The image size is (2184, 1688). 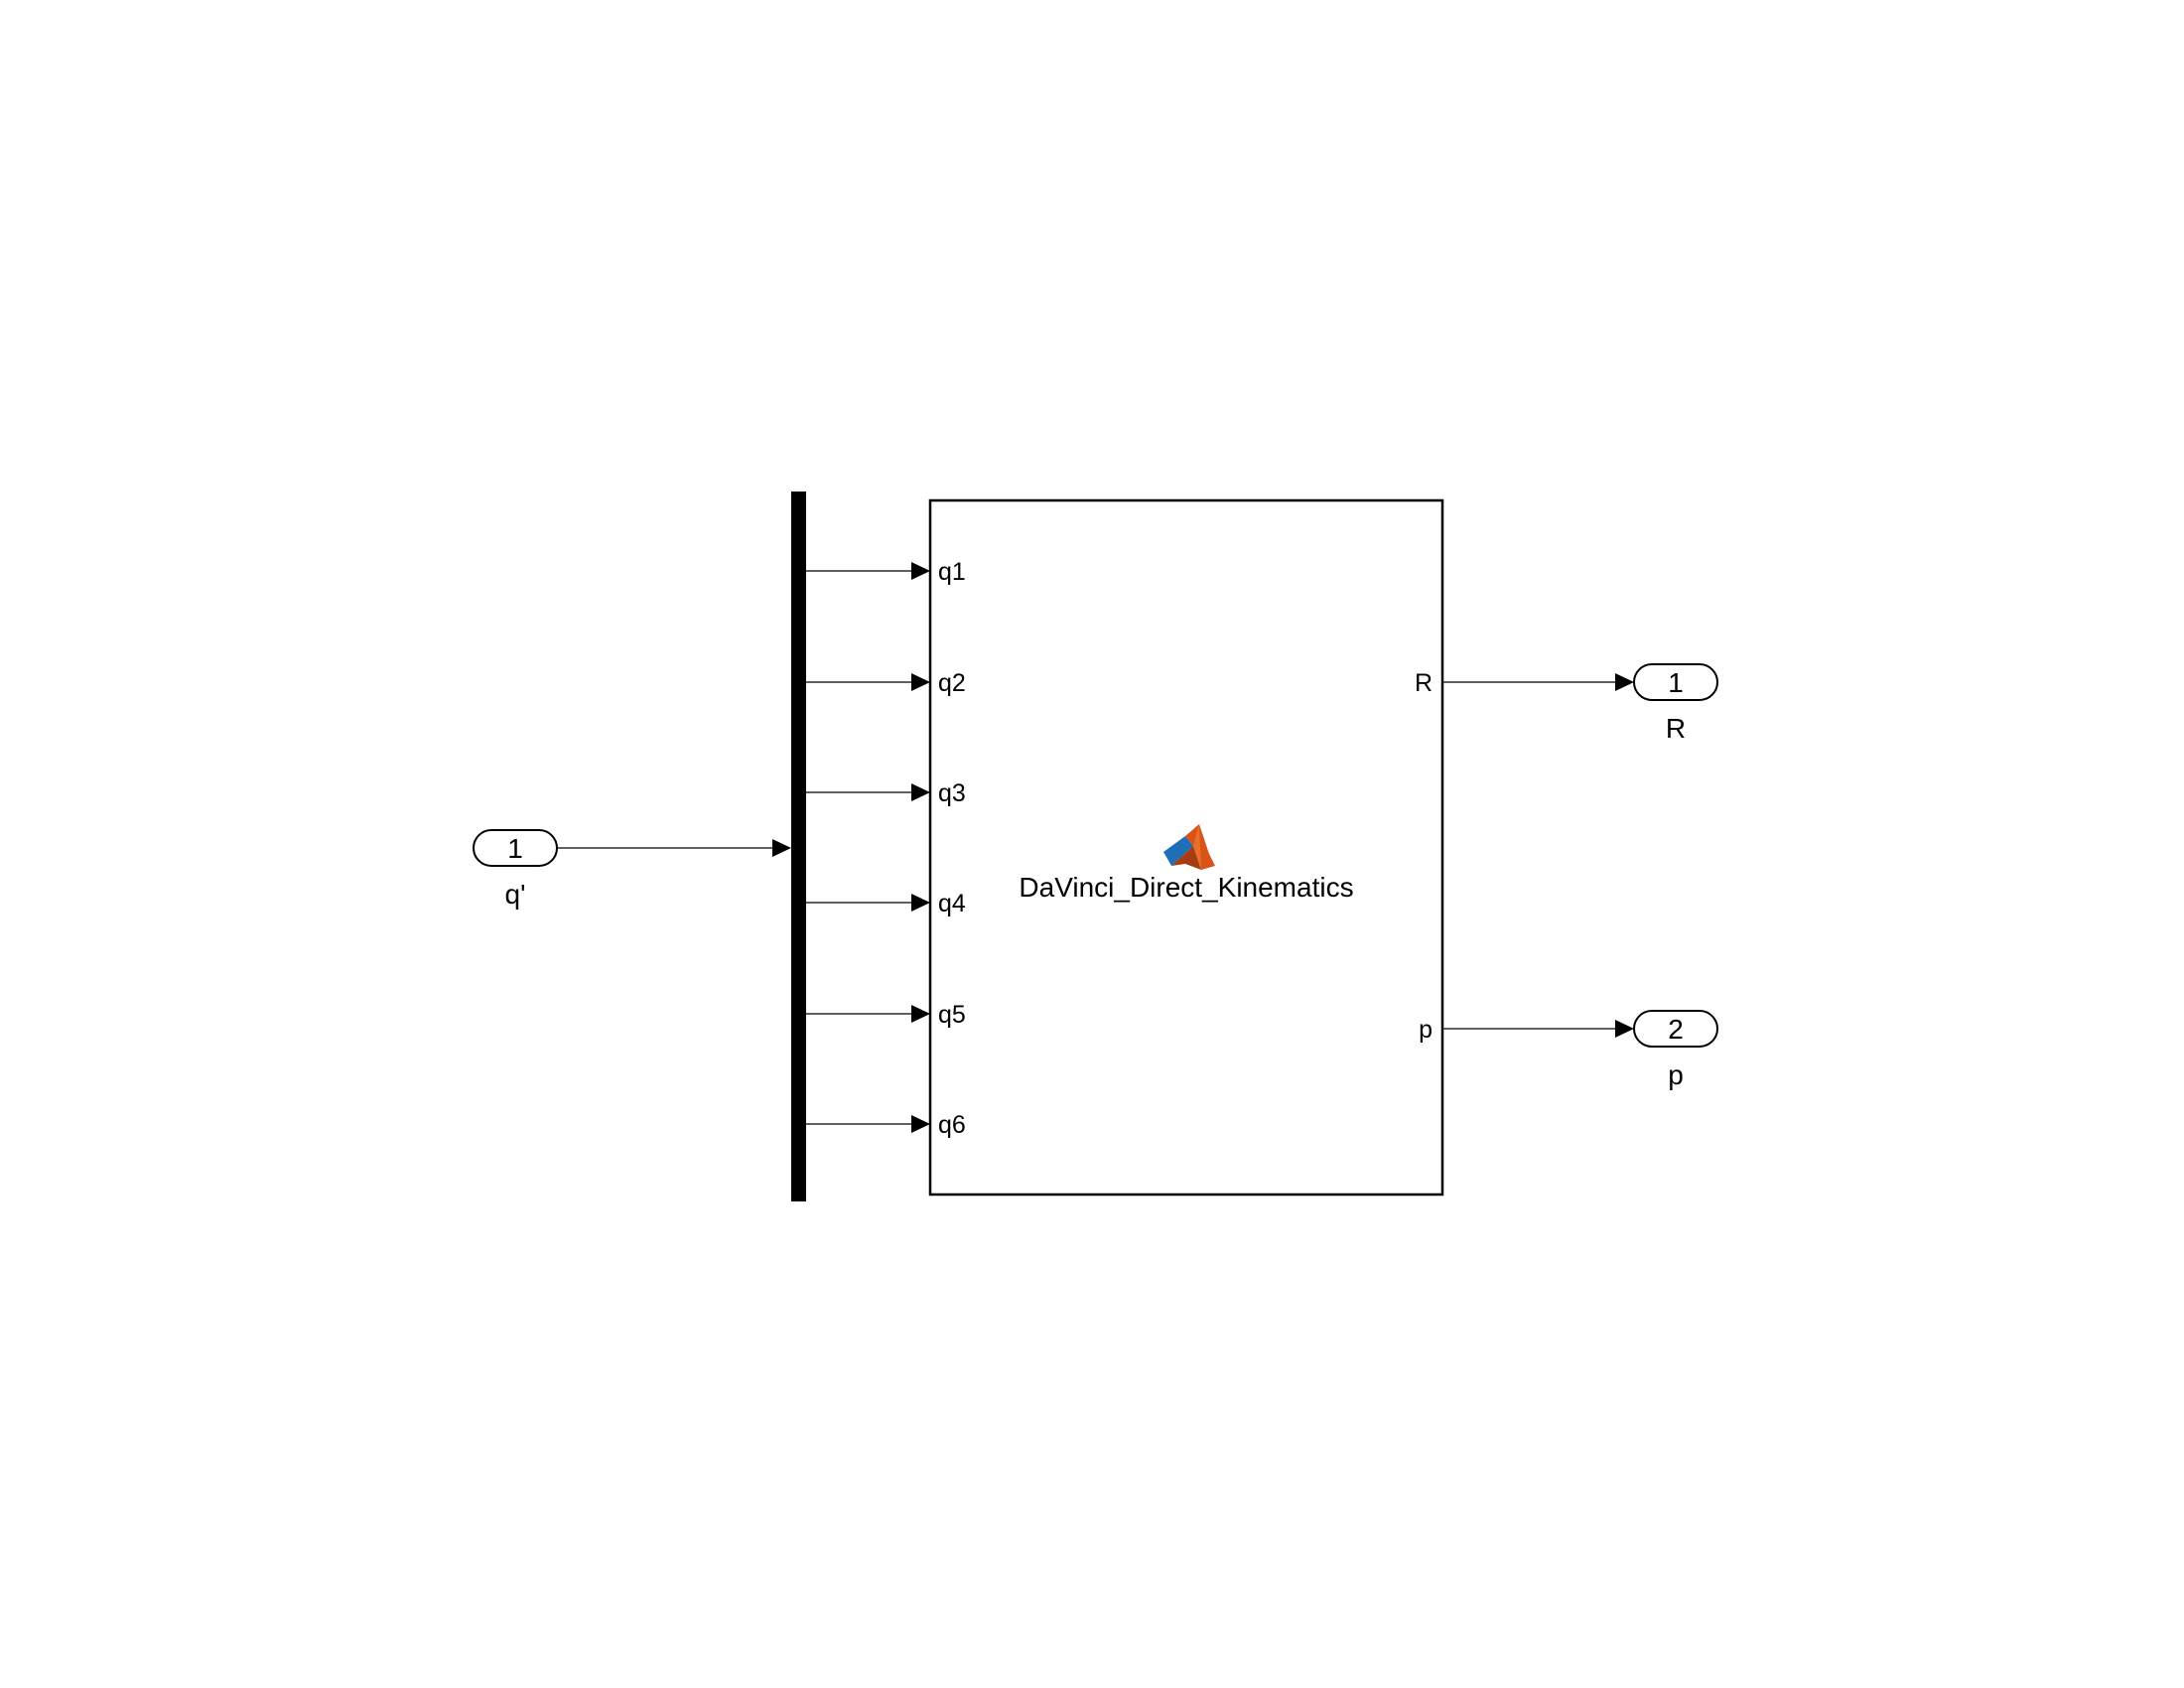 I want to click on output-port-label-R: R, so click(x=1424, y=683).